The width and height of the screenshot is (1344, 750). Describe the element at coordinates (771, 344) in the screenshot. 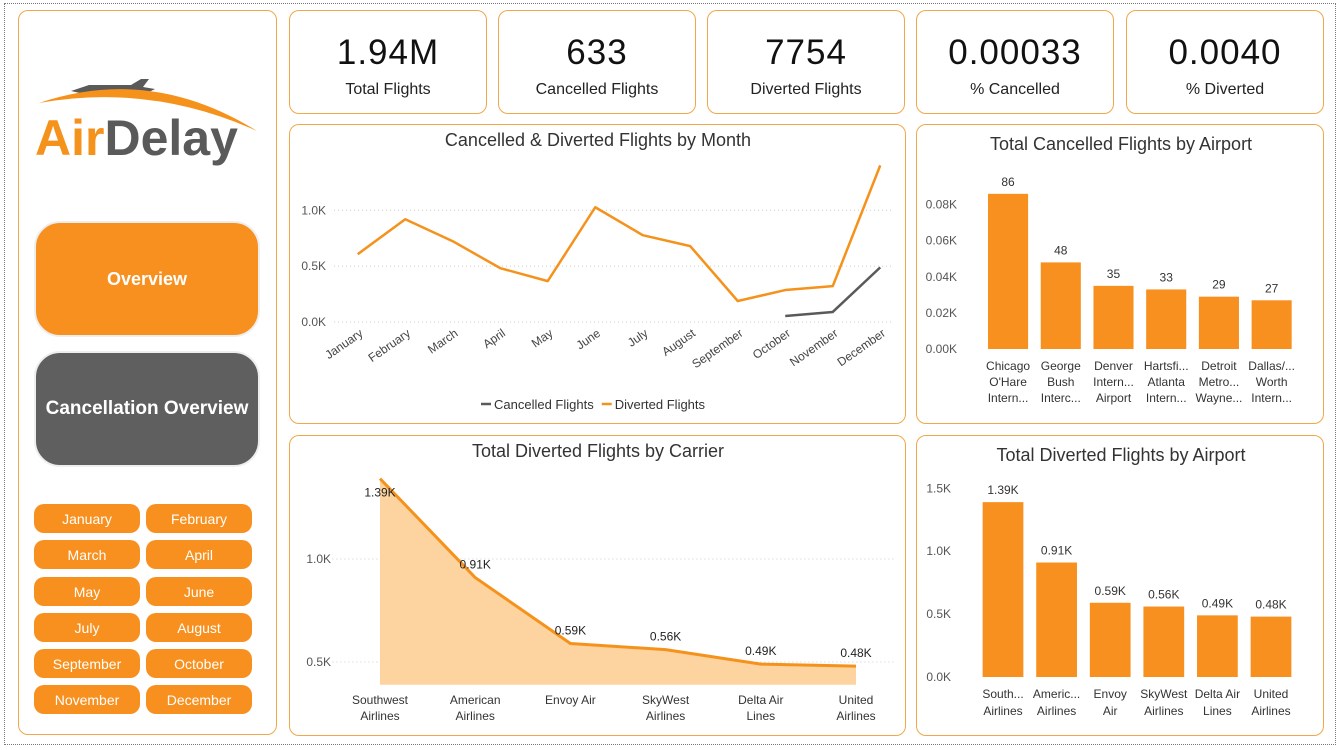

I see `x-tick-label: October` at that location.